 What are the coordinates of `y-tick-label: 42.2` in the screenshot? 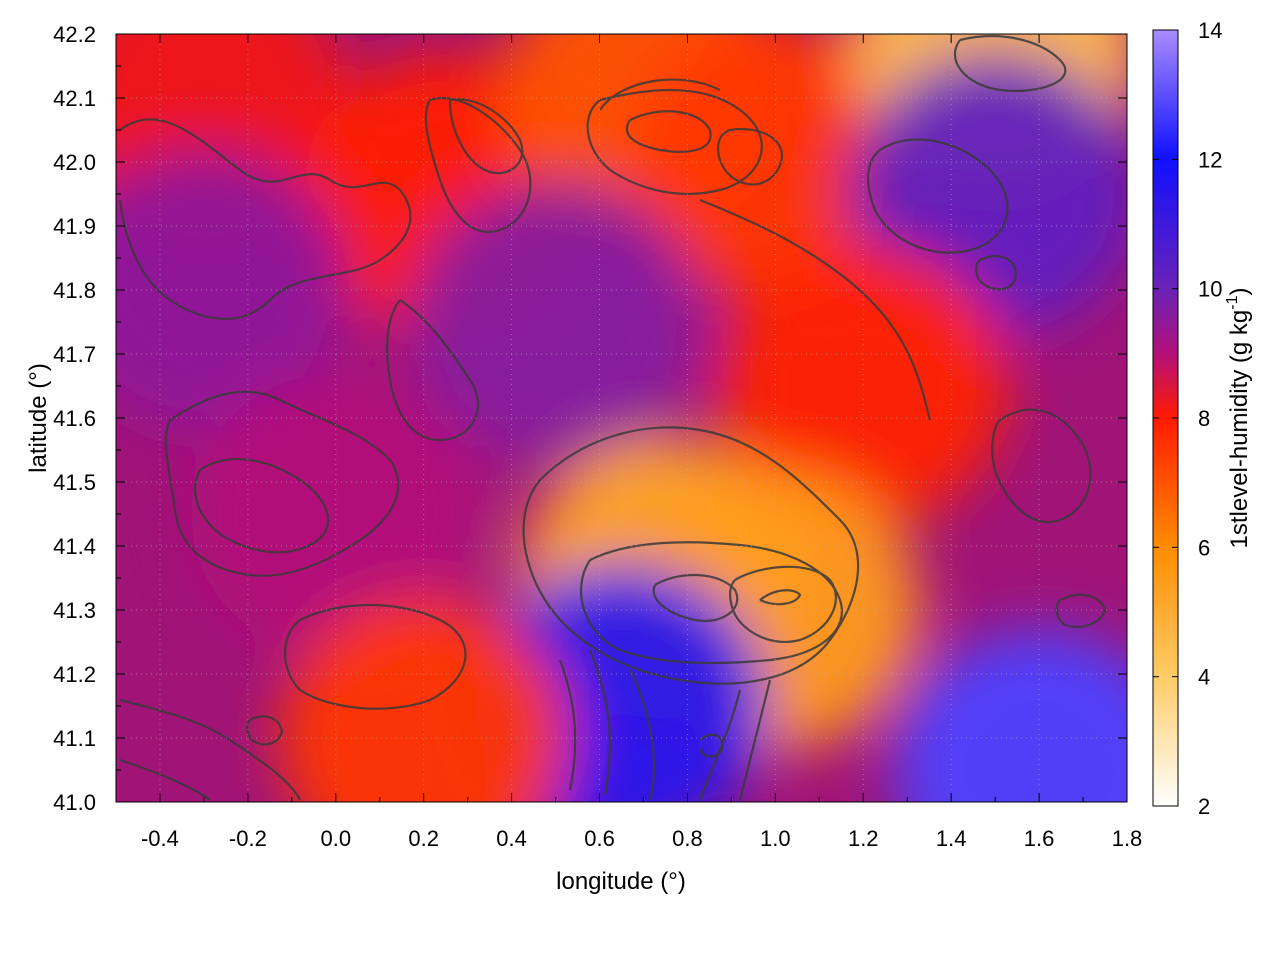 It's located at (74, 34).